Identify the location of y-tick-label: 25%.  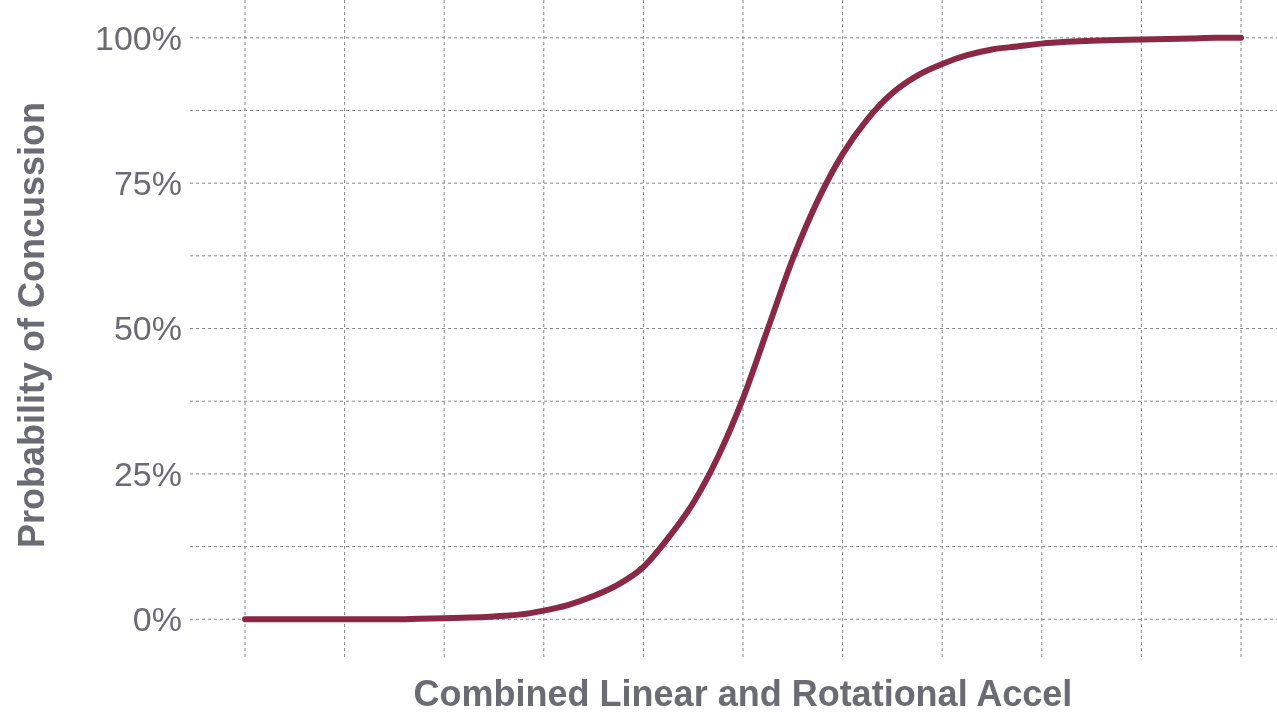
(147, 473).